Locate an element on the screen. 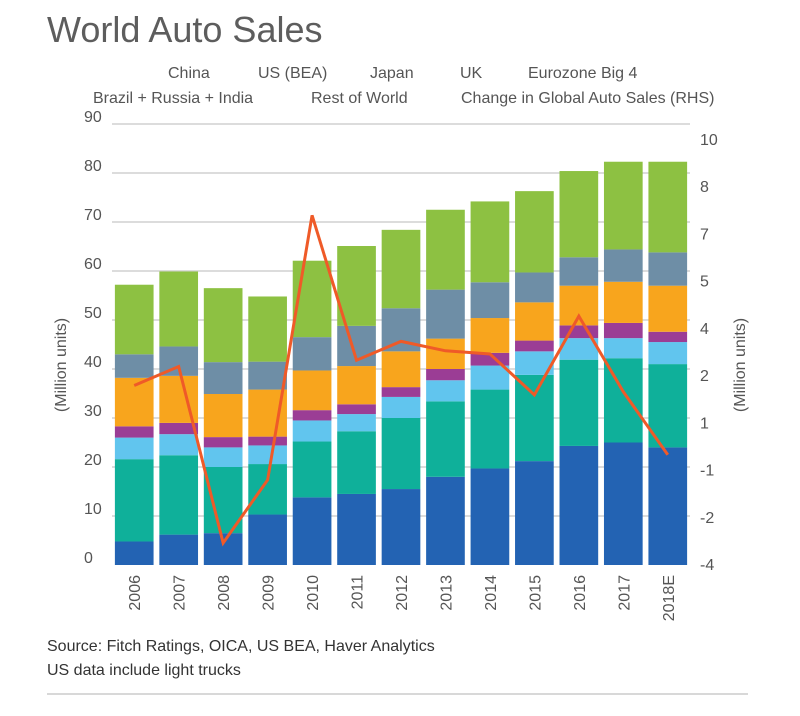  y-tick-left: 40 is located at coordinates (93, 362).